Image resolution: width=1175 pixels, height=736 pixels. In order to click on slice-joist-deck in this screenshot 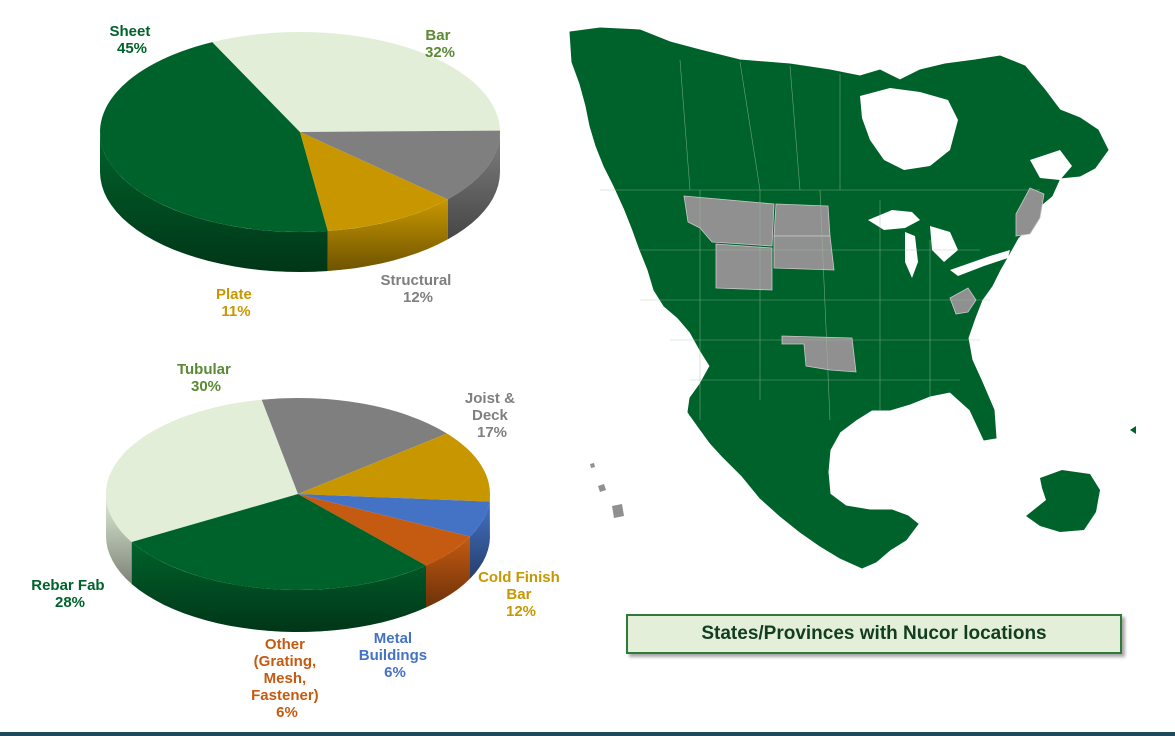, I will do `click(354, 445)`.